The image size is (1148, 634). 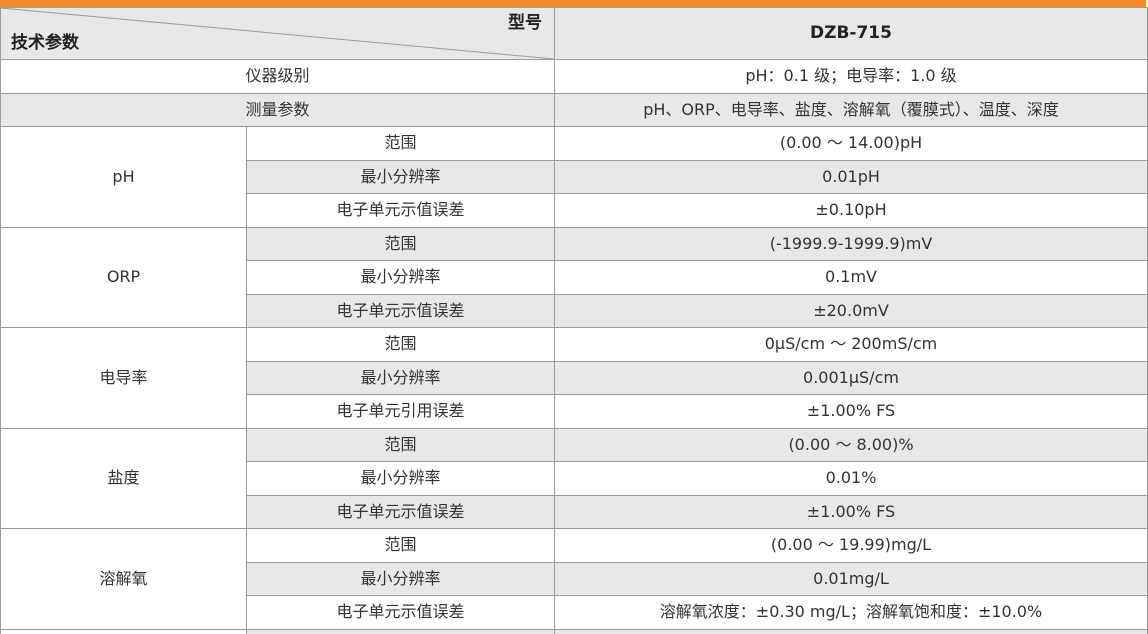 What do you see at coordinates (851, 612) in the screenshot?
I see `param-value-cell: 溶解氧浓度：±0.30 mg/L；溶解氧饱和度：±10.0%` at bounding box center [851, 612].